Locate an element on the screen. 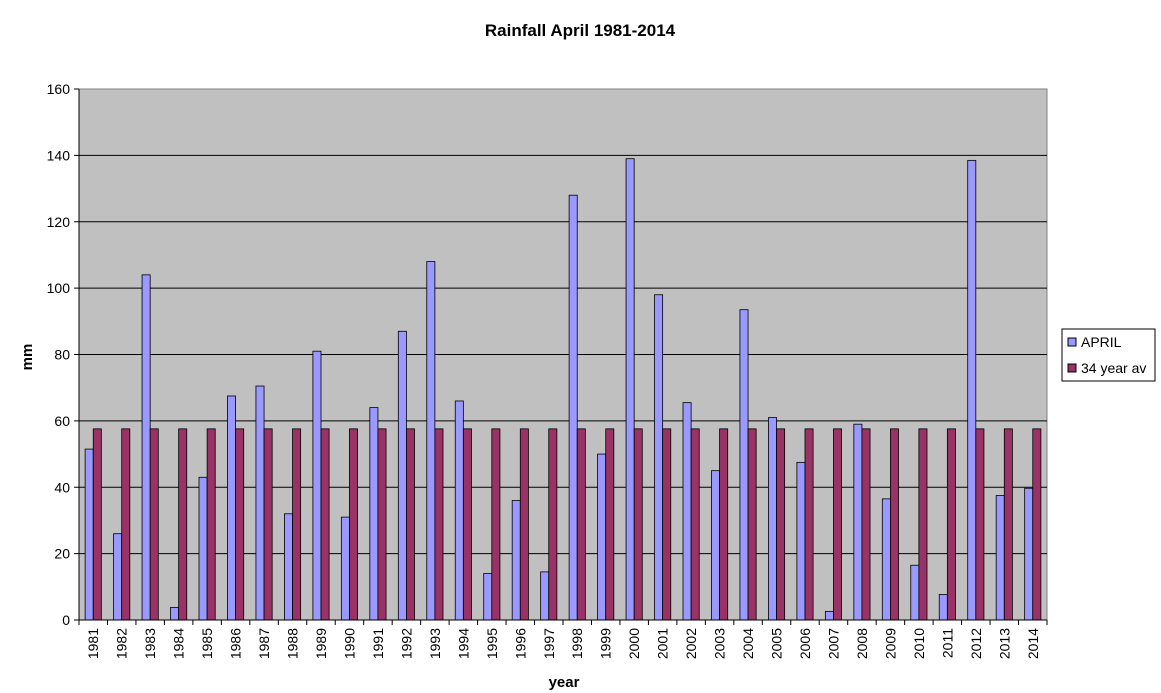  x-tick-label-1994: 1994 is located at coordinates (463, 643).